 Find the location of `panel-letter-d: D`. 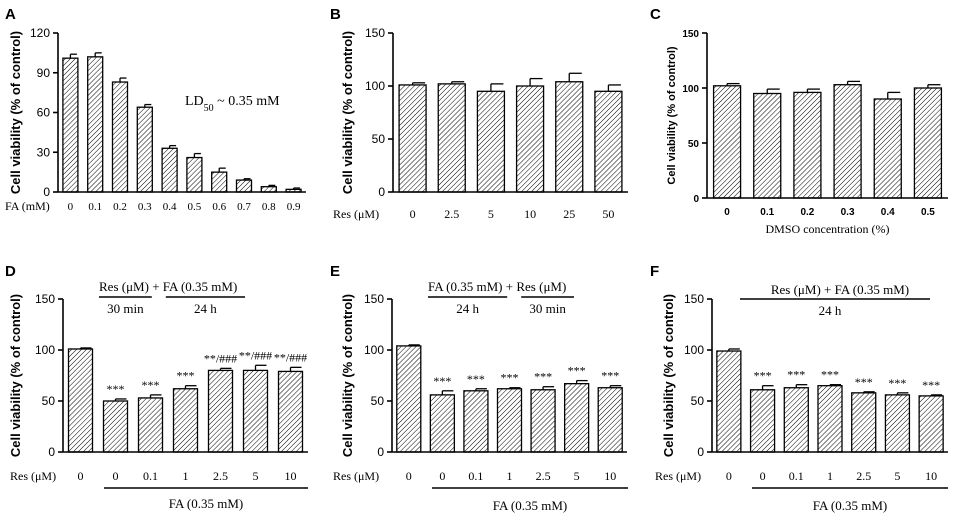

panel-letter-d: D is located at coordinates (10, 271).